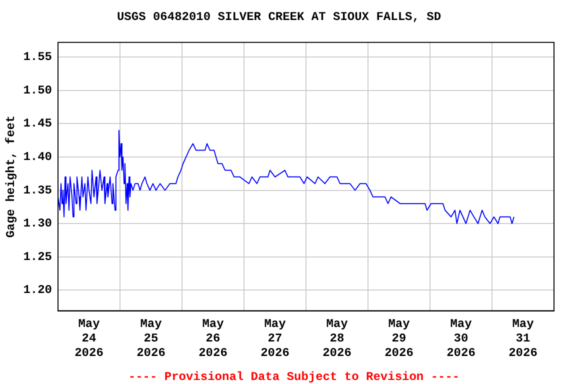 The width and height of the screenshot is (576, 384). I want to click on x-tick-label: May 31 2026, so click(523, 338).